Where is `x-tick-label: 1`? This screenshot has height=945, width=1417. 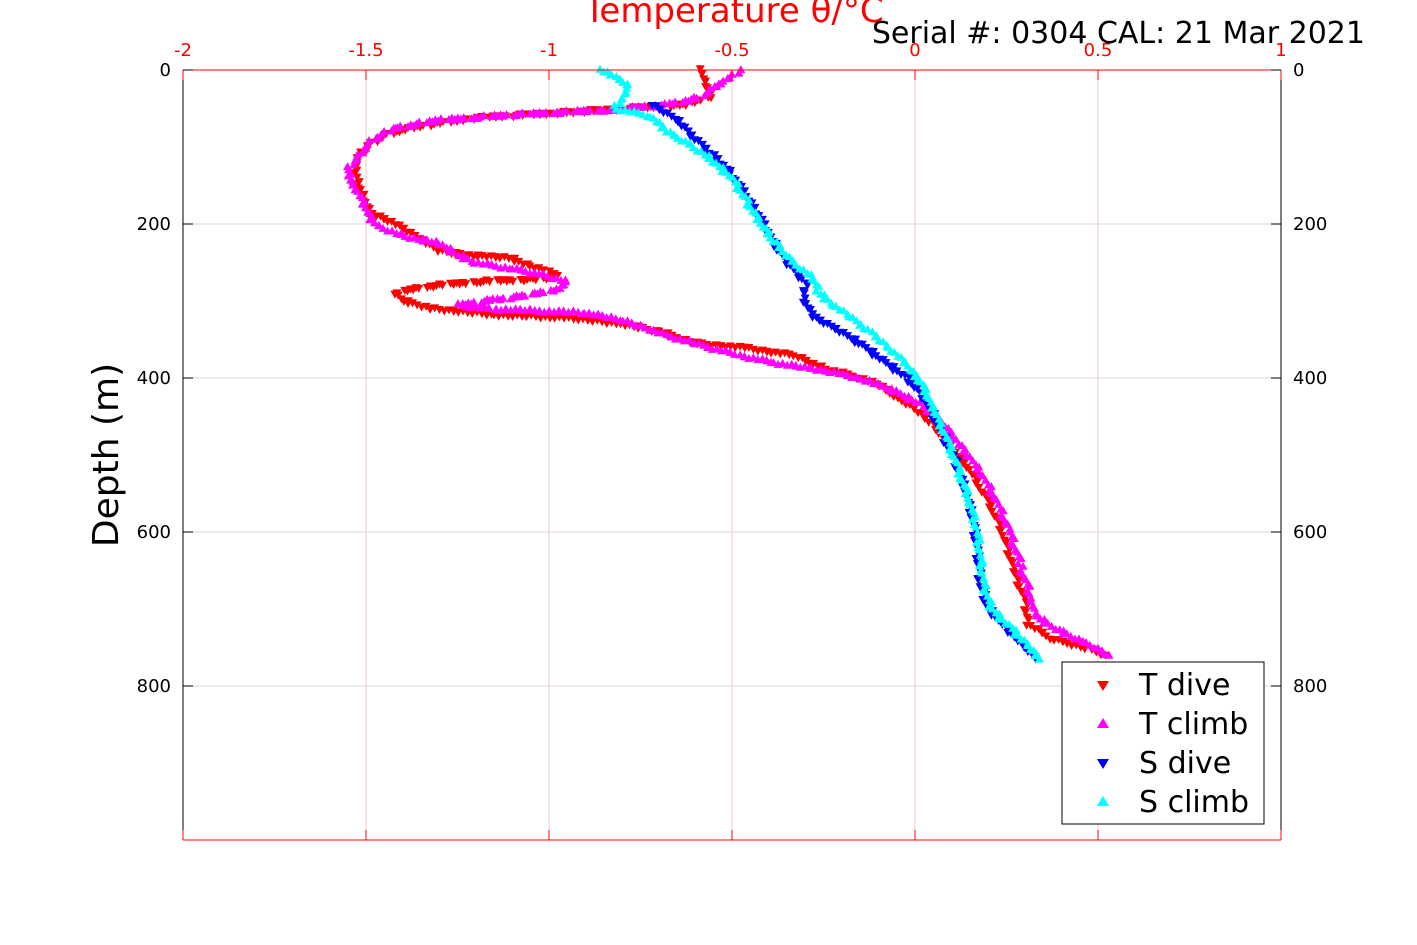
x-tick-label: 1 is located at coordinates (1280, 50).